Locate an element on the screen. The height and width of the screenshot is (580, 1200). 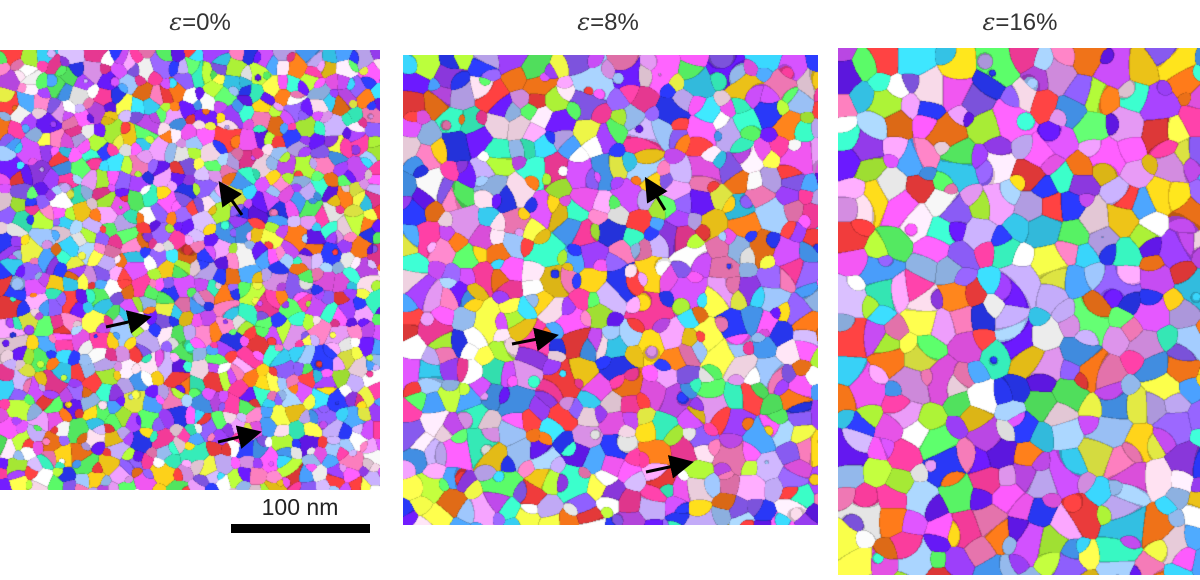
scale-bar is located at coordinates (300, 528).